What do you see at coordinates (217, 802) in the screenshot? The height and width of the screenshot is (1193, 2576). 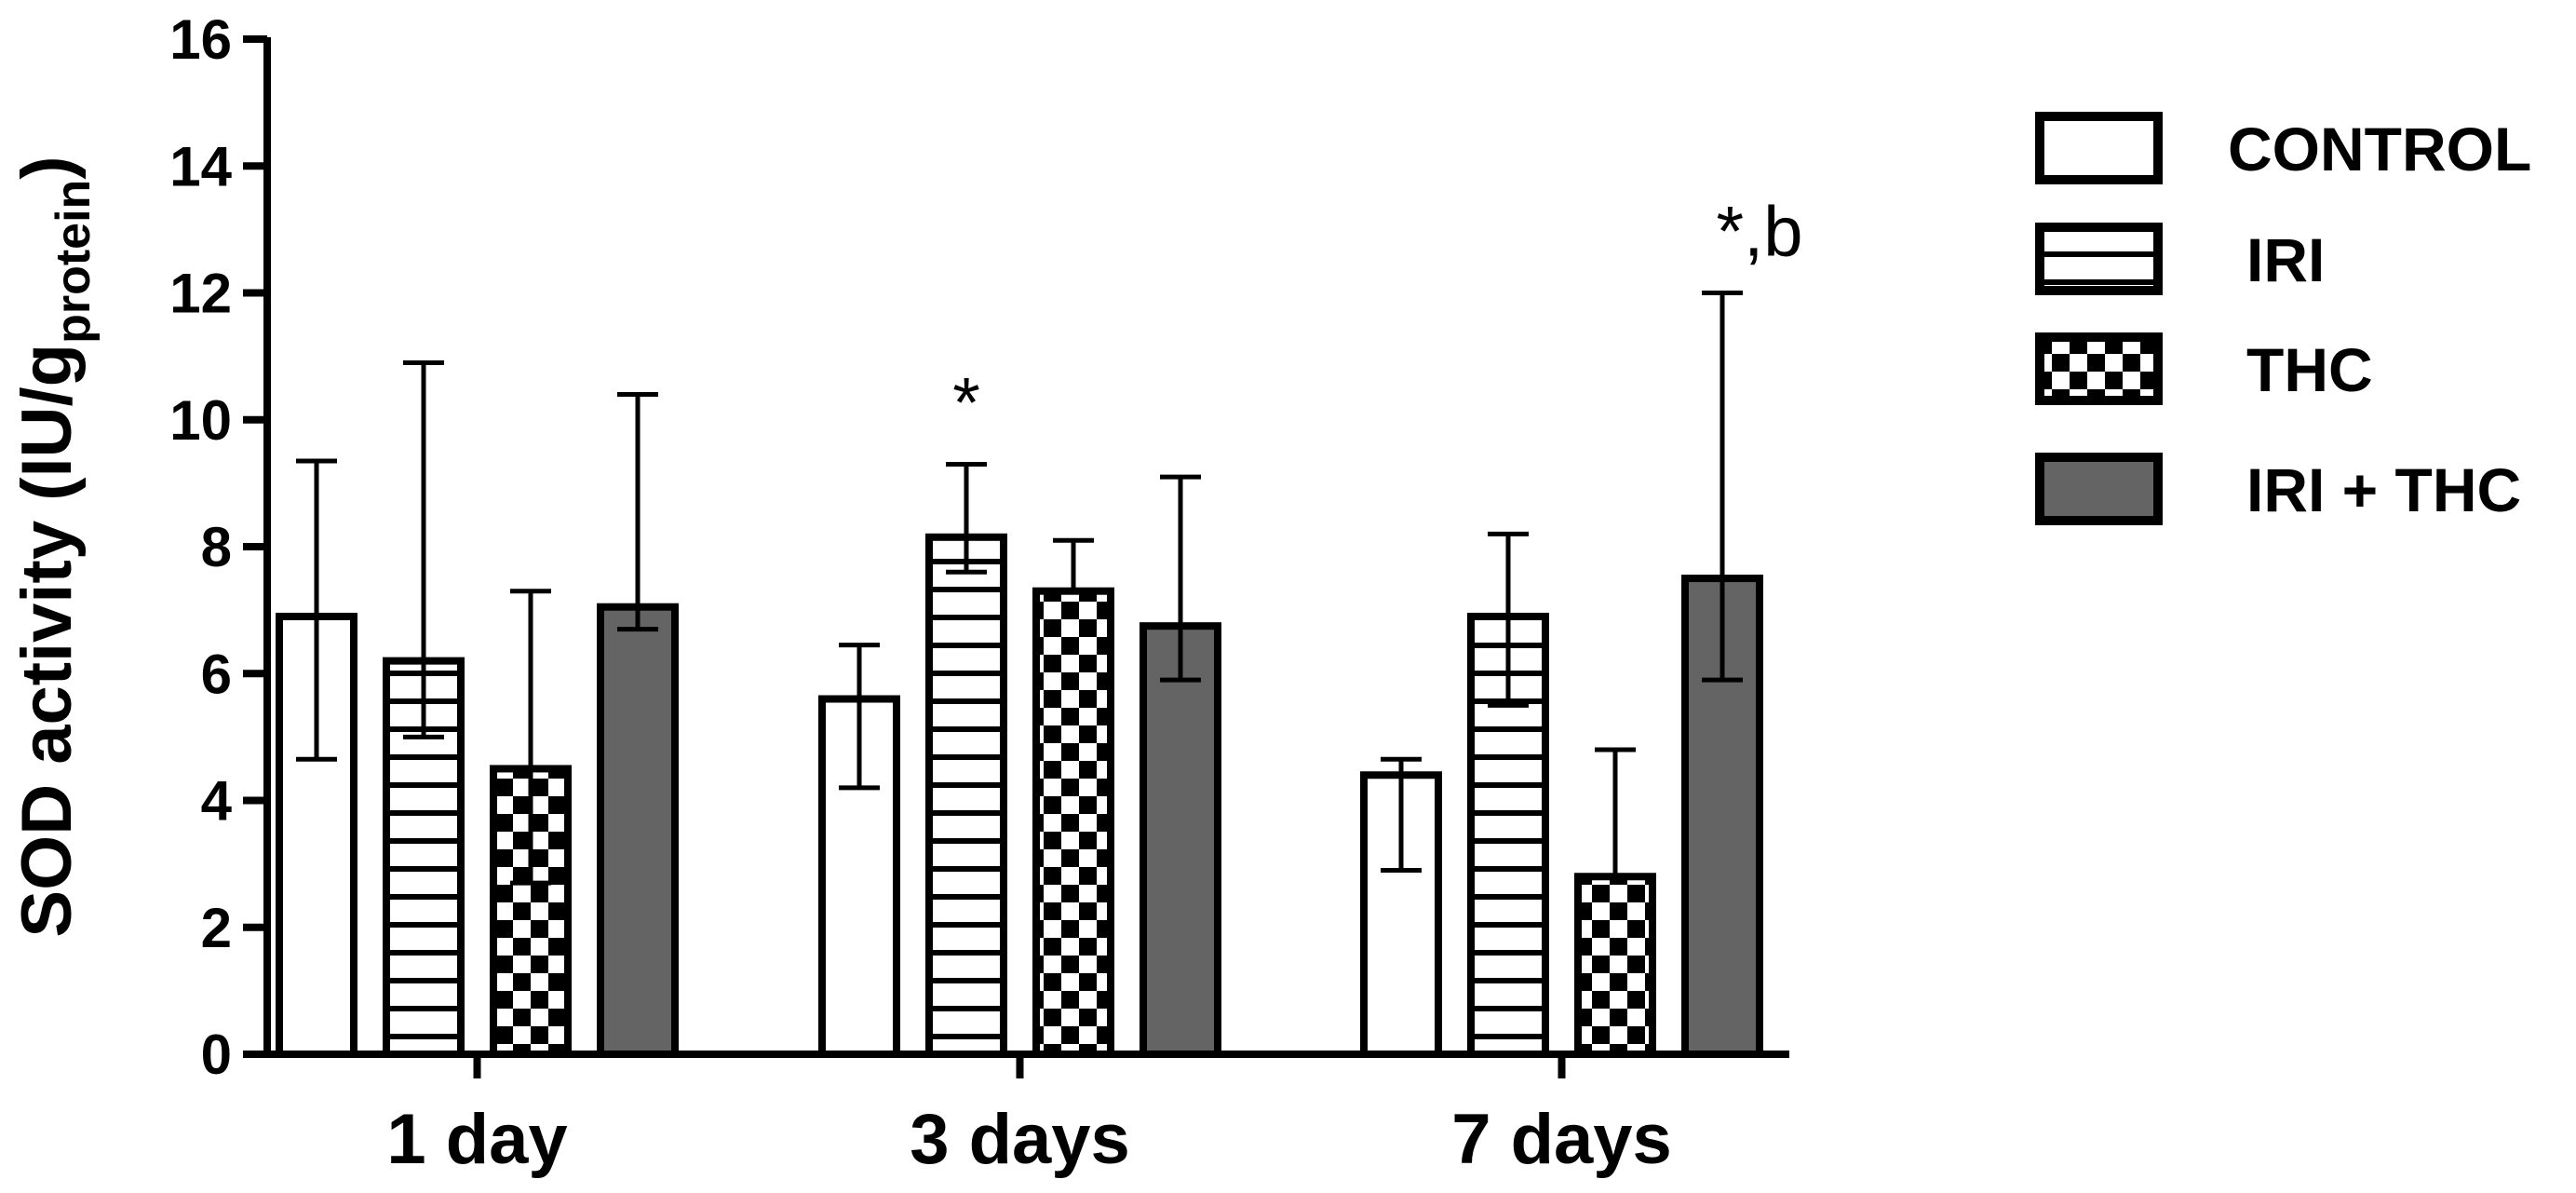 I see `y-tick-label: 4` at bounding box center [217, 802].